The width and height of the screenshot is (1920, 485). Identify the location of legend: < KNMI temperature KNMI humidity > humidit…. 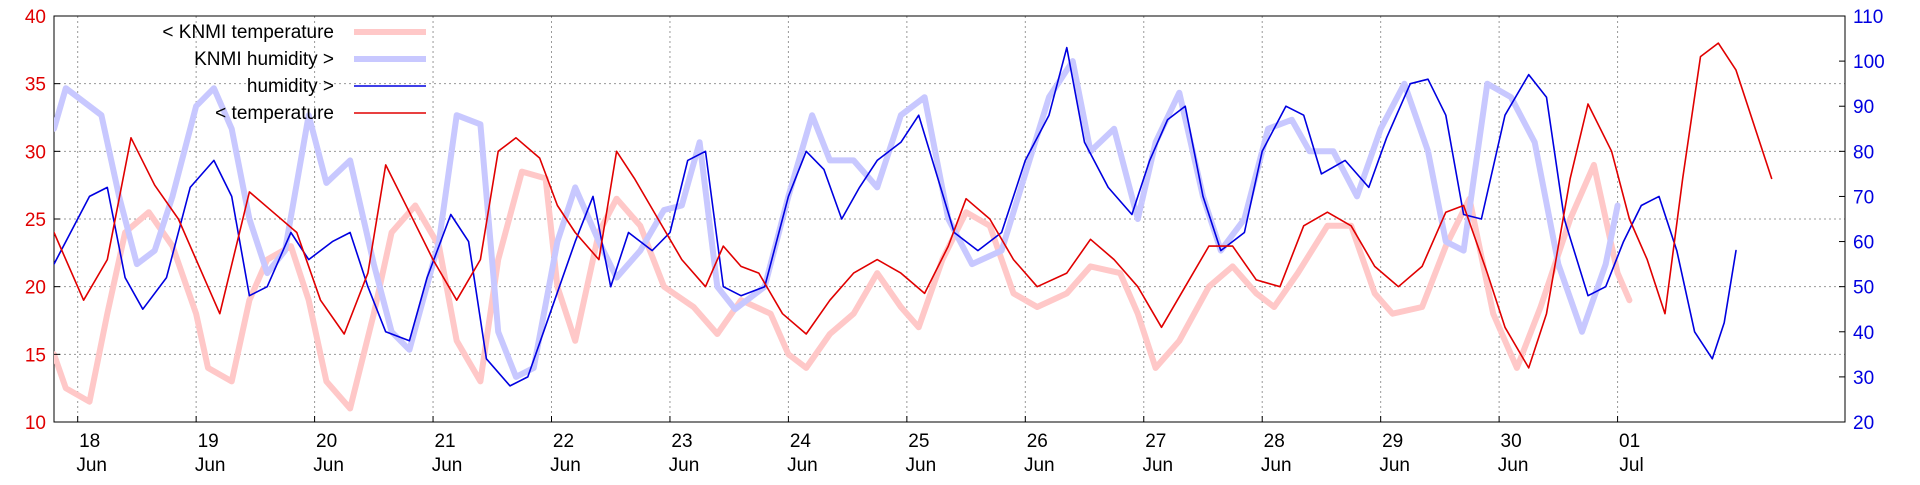
(294, 73).